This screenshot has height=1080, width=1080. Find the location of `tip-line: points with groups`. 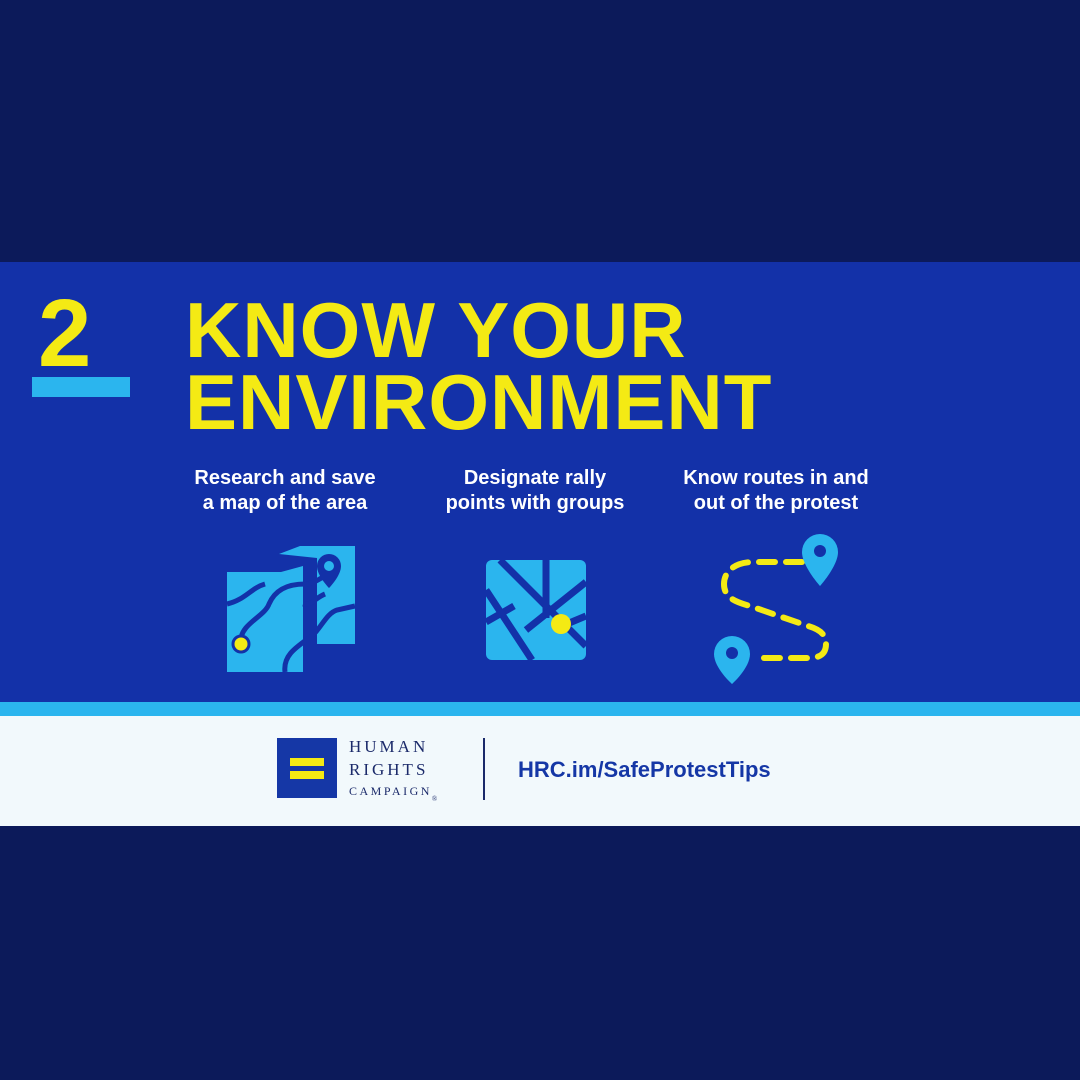

tip-line: points with groups is located at coordinates (535, 503).